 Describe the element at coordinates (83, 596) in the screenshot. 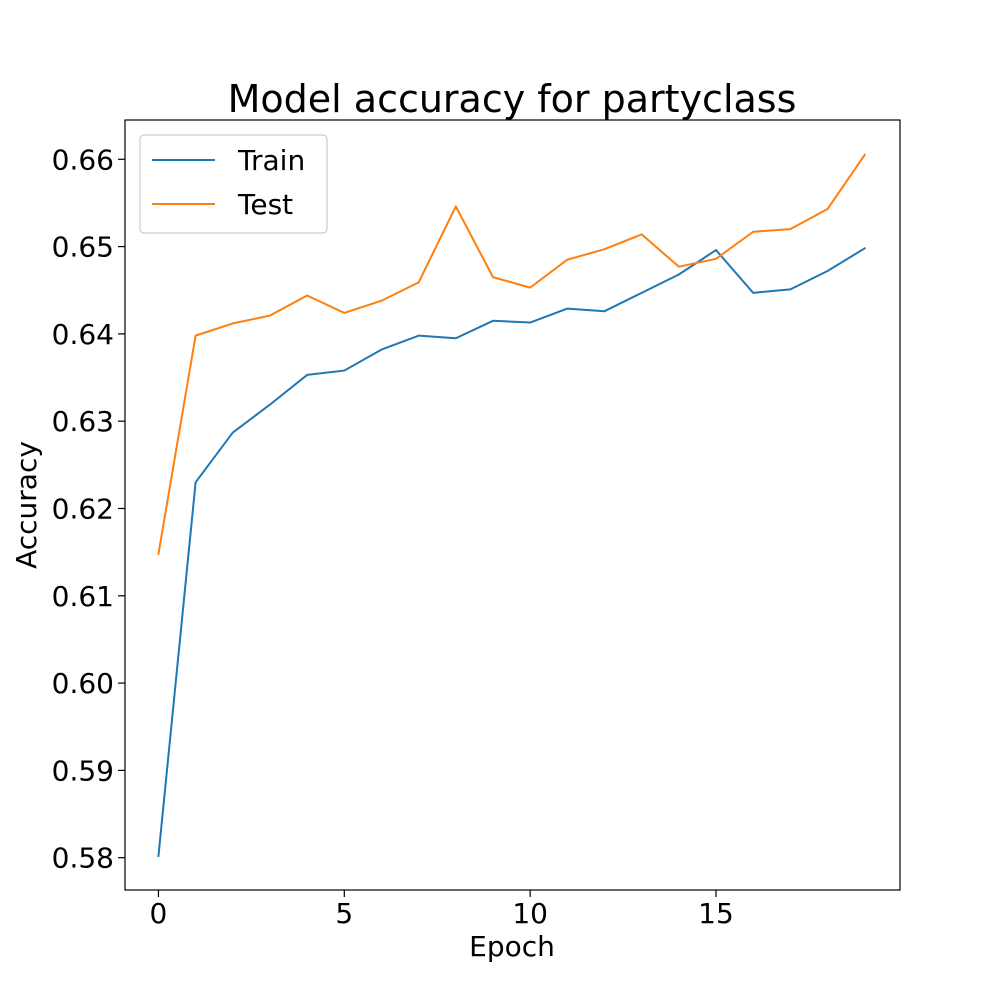

I see `y-tick-label: 0.61` at that location.